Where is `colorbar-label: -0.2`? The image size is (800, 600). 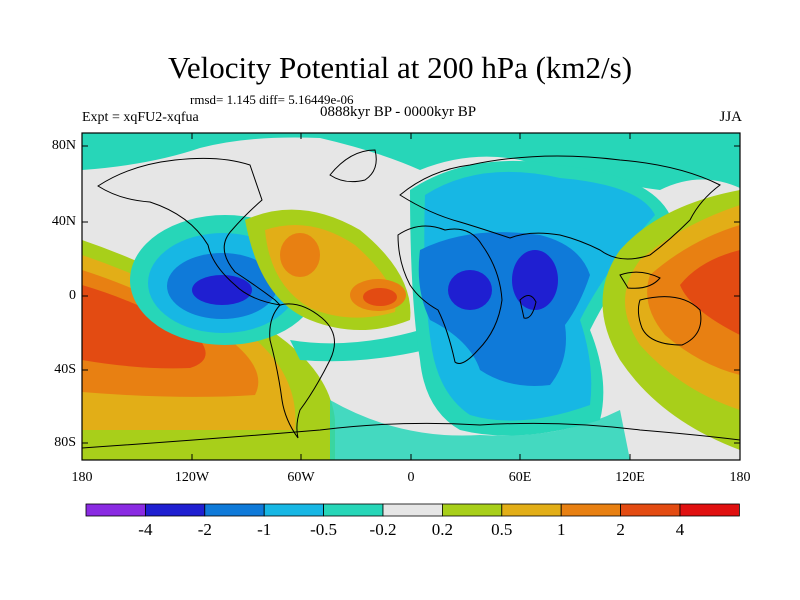 colorbar-label: -0.2 is located at coordinates (383, 529).